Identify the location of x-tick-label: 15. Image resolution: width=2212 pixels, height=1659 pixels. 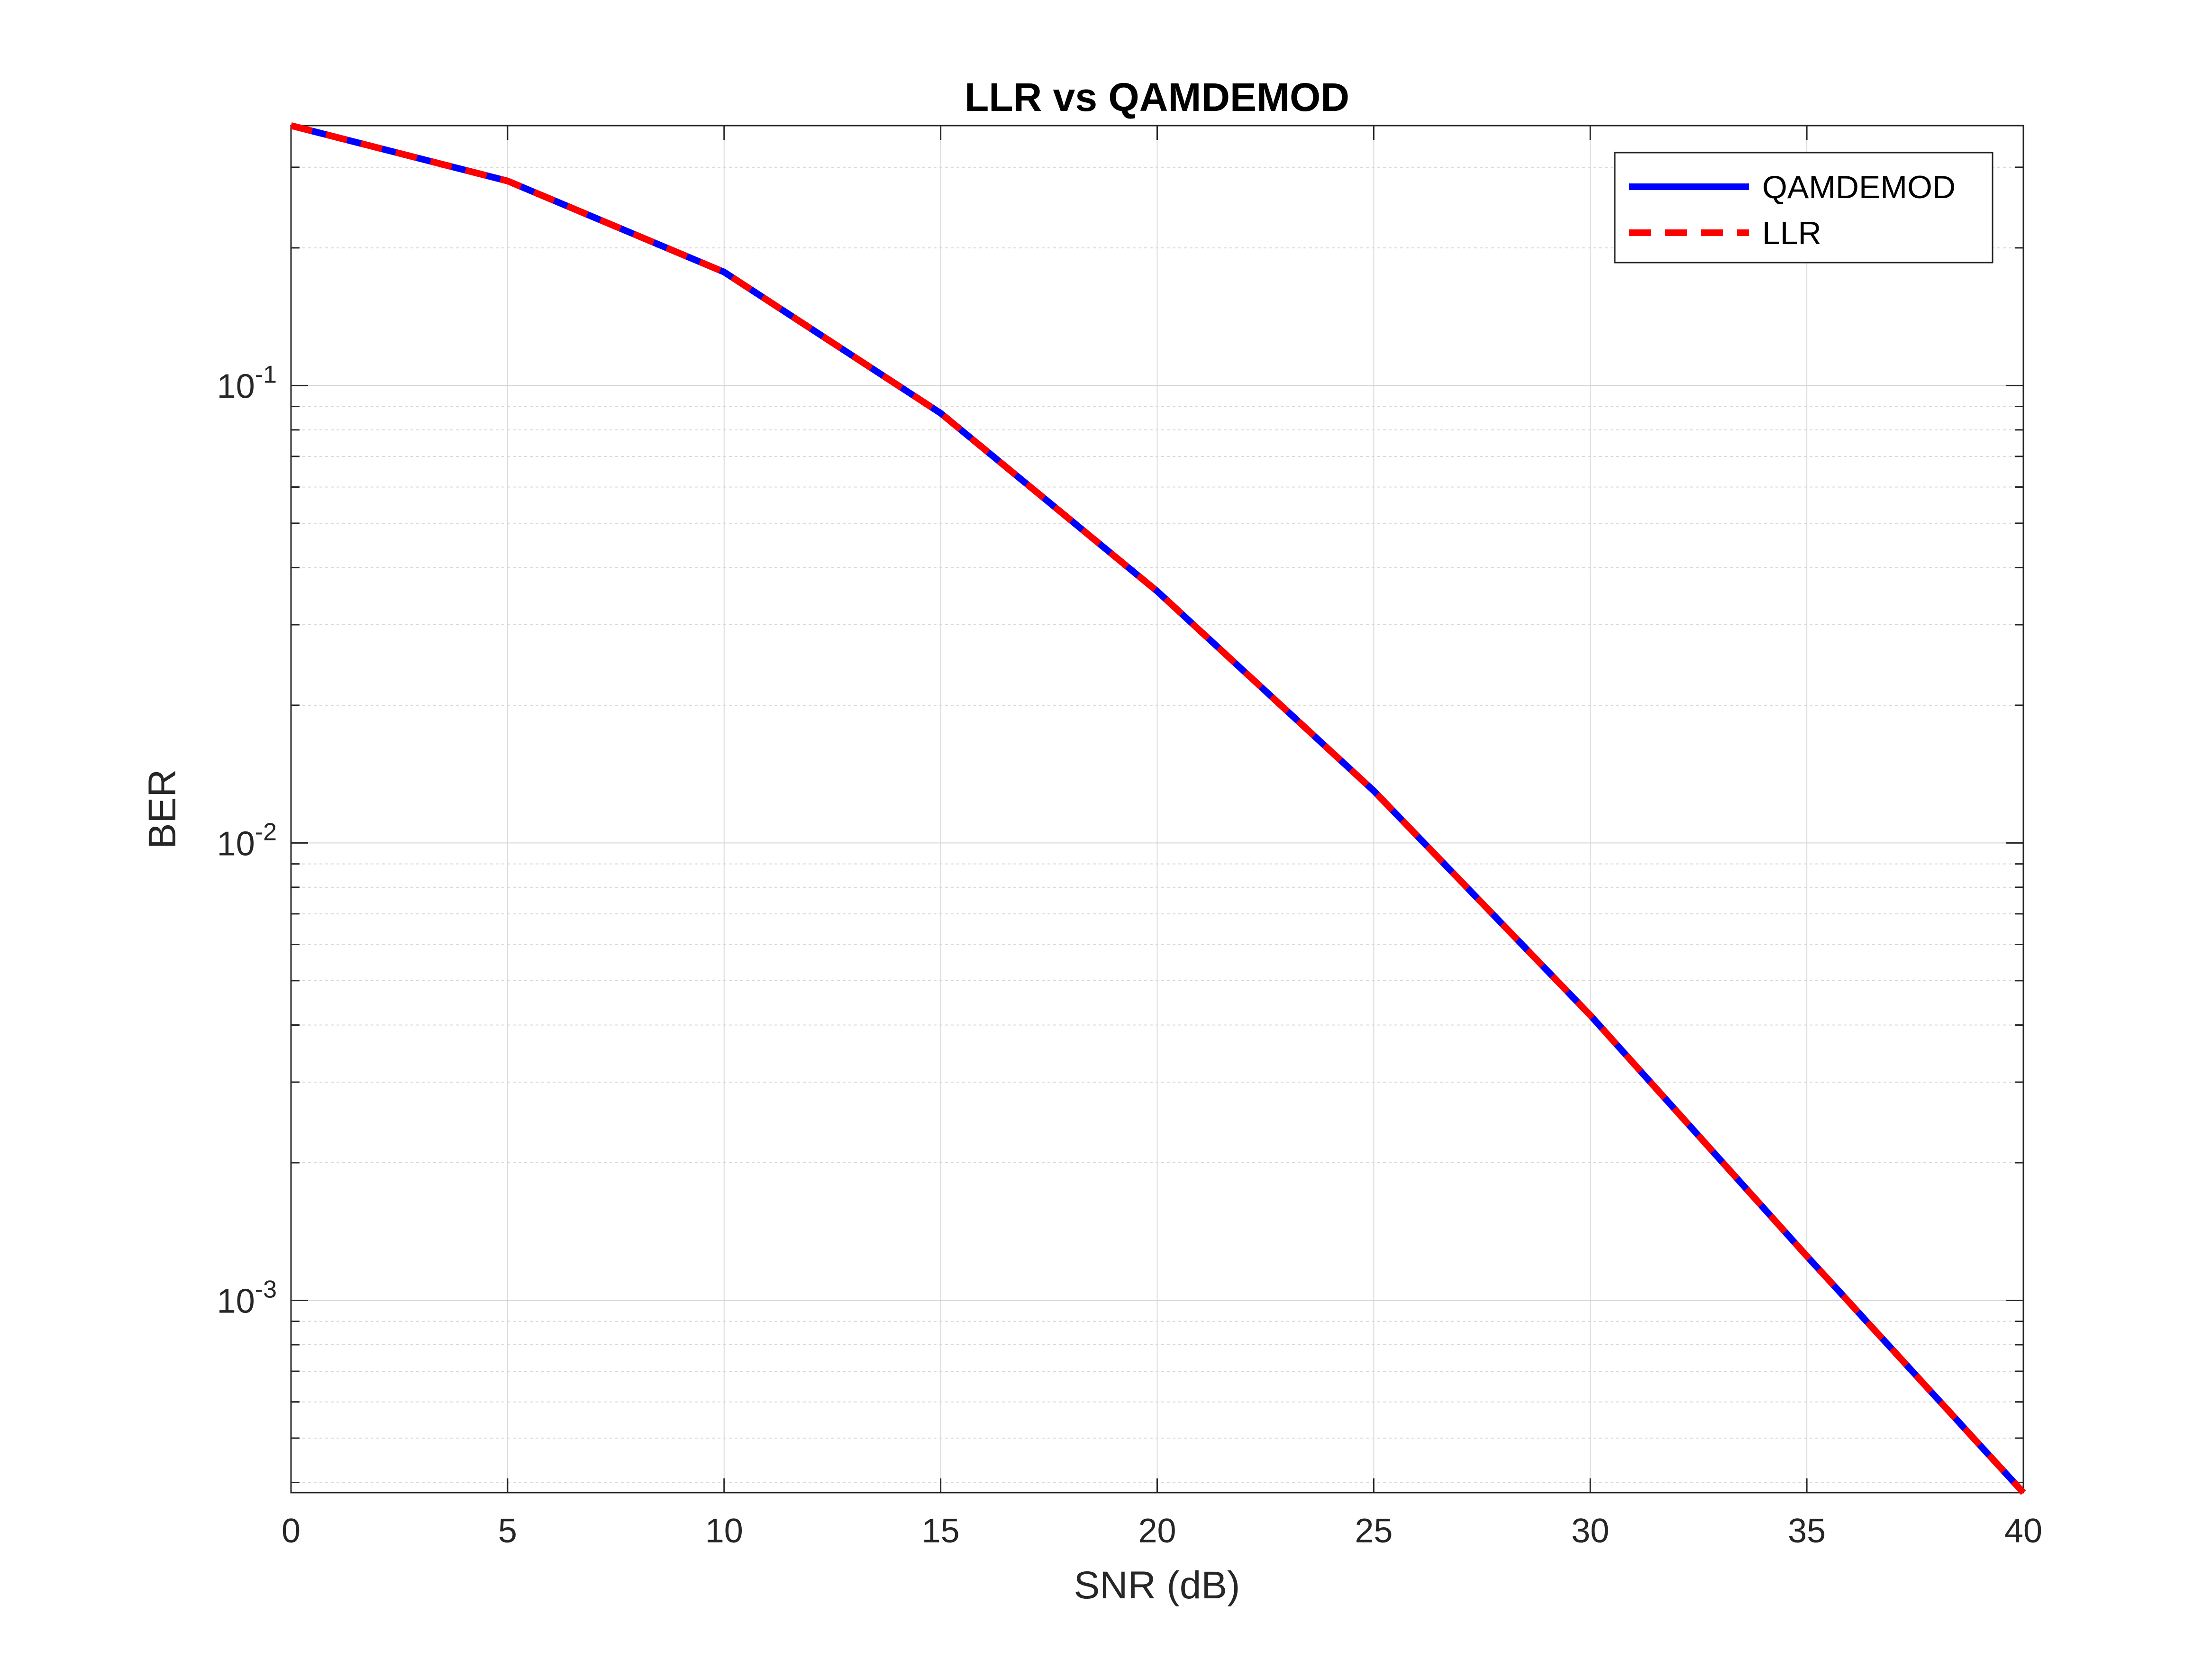
(941, 1531).